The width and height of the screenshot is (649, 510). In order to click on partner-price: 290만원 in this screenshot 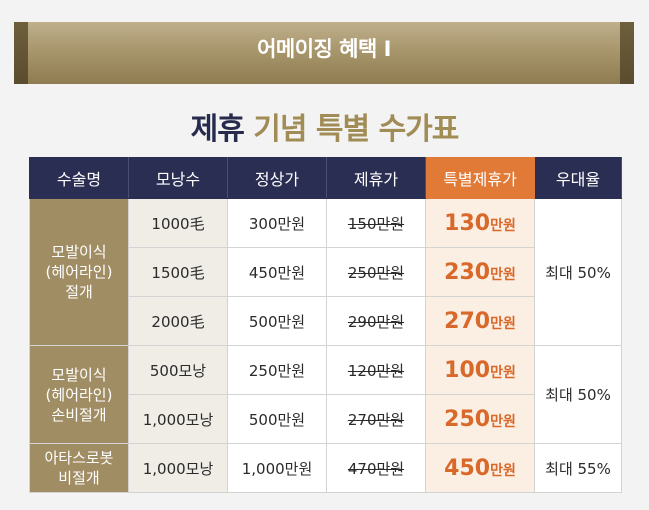, I will do `click(376, 321)`.